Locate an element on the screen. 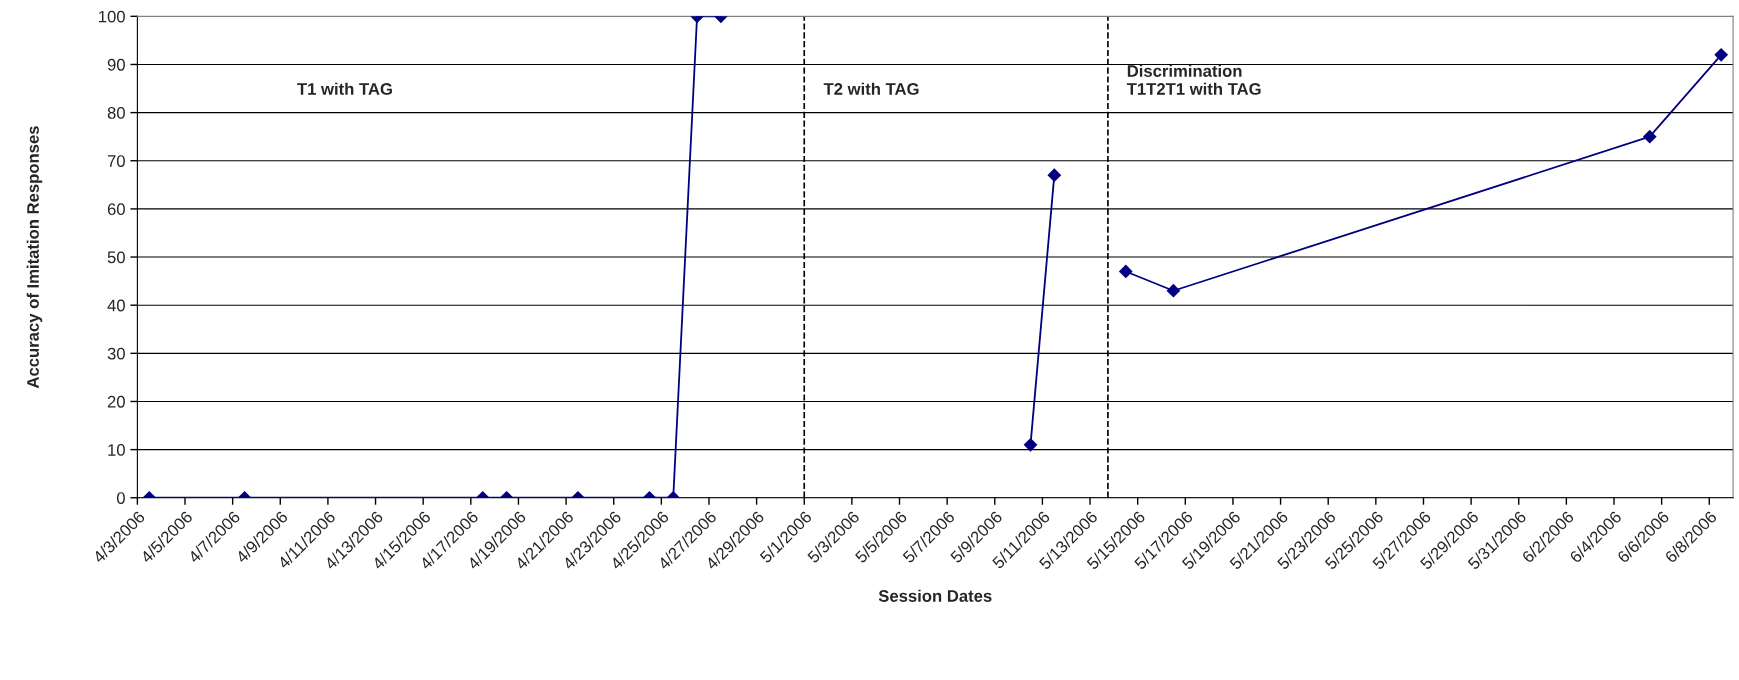  y-tick-label: 20 is located at coordinates (116, 401).